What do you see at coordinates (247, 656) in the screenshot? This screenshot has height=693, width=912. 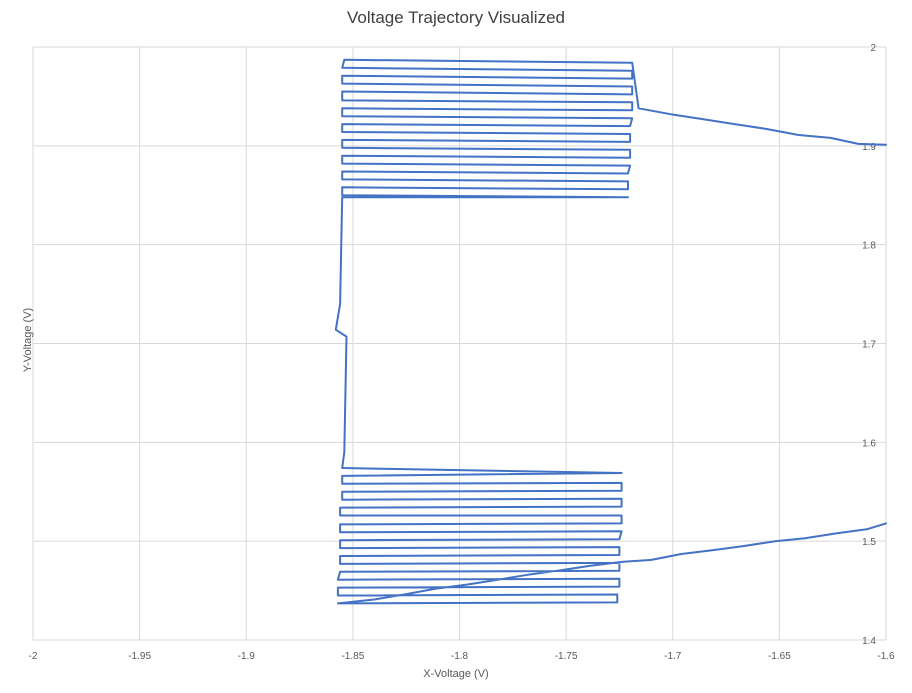 I see `x-tick-label: -1.9` at bounding box center [247, 656].